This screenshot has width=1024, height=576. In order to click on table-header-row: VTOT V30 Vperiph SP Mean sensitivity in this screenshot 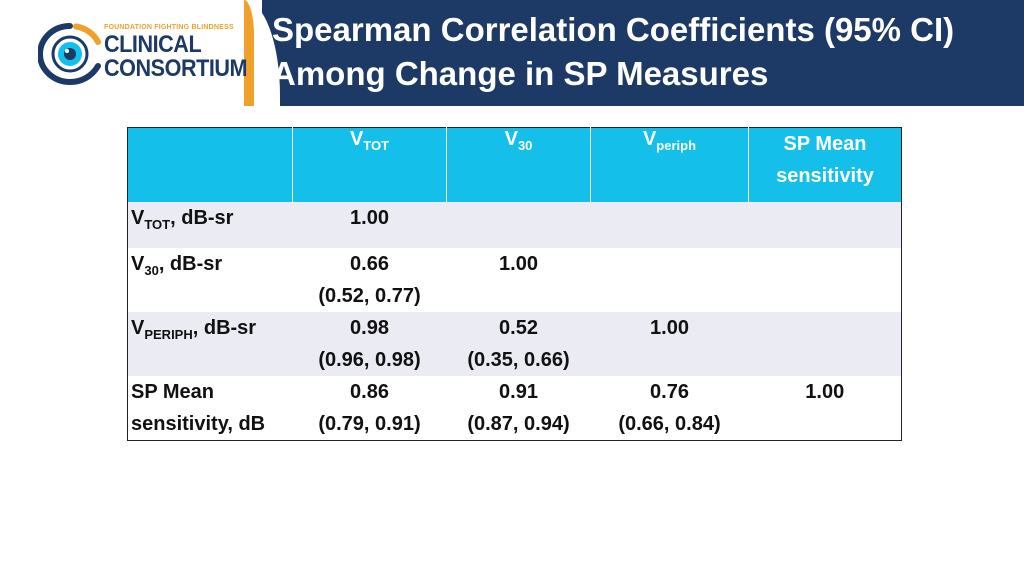, I will do `click(514, 164)`.